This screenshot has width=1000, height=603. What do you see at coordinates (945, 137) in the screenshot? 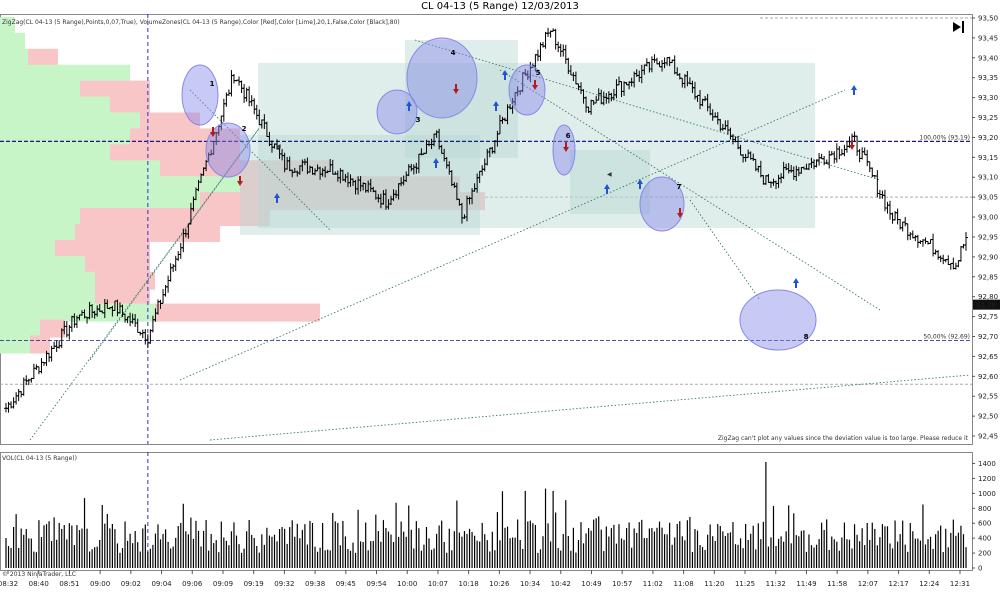
I see `fib-high-label: 100,00% (93,19)` at bounding box center [945, 137].